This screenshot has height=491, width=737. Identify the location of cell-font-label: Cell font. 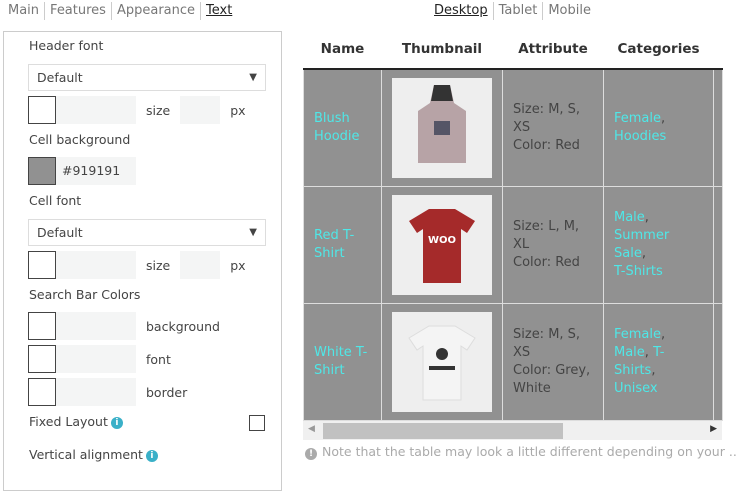
(55, 200).